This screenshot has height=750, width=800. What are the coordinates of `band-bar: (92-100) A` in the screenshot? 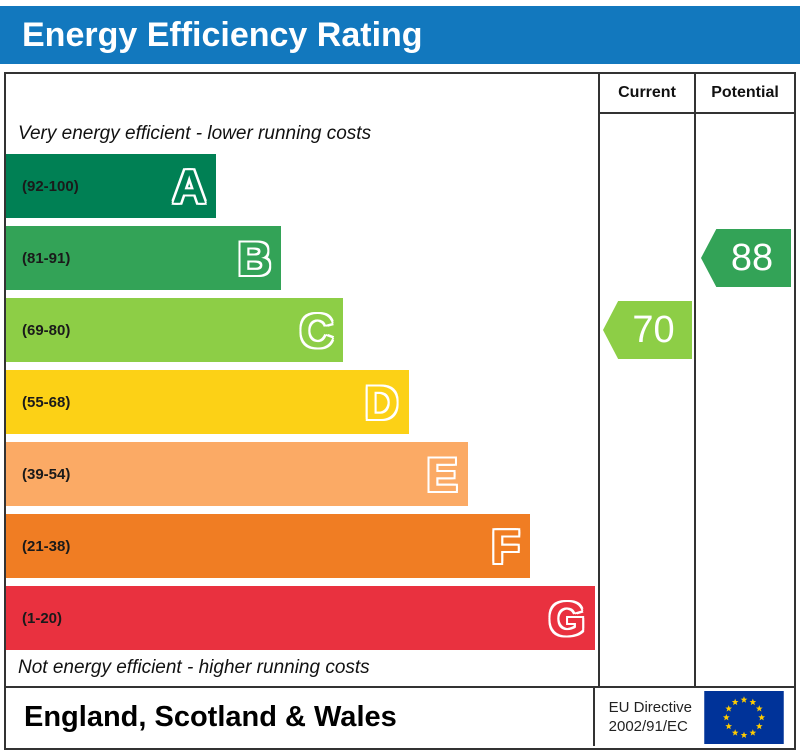 It's located at (111, 186).